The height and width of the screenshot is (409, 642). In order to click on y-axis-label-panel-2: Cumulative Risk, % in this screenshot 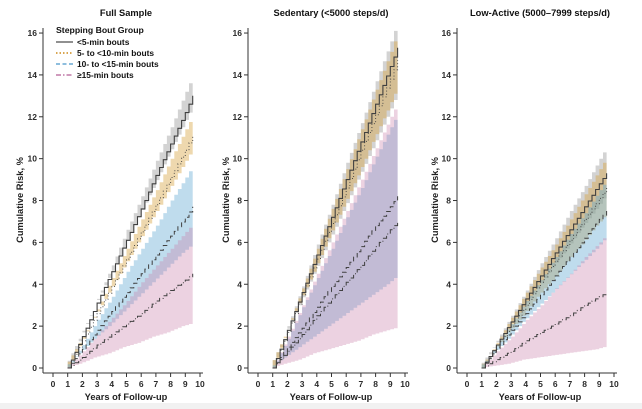, I will do `click(226, 200)`.